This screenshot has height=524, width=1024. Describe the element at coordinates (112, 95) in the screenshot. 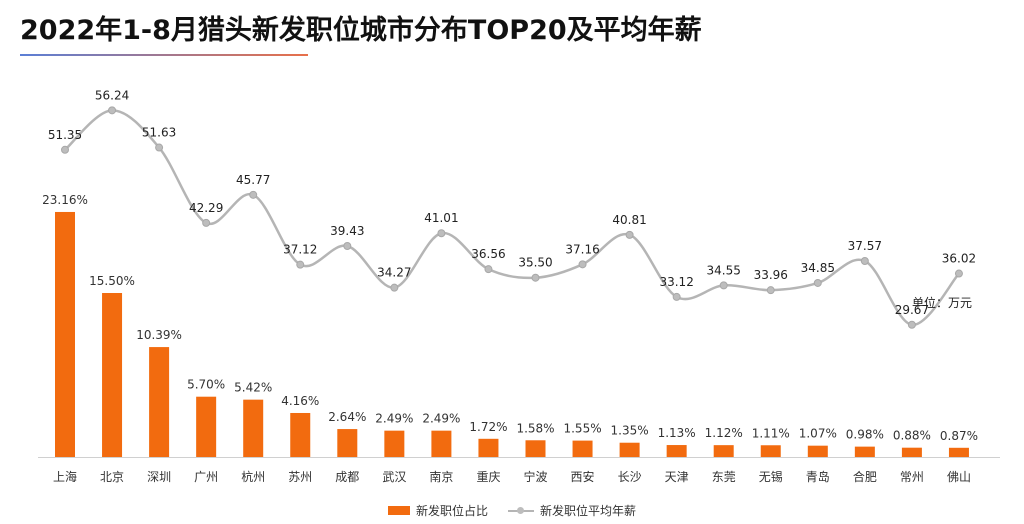

I see `line-label-1: 56.24` at that location.